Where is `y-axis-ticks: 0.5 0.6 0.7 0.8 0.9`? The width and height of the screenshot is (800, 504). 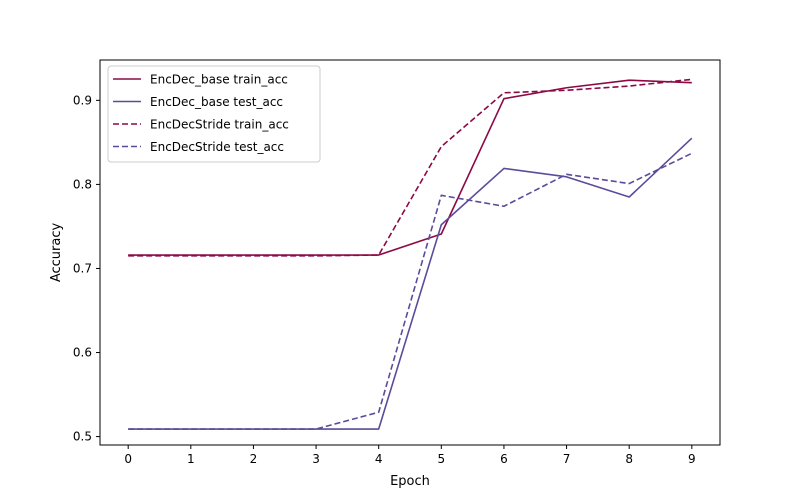 y-axis-ticks: 0.5 0.6 0.7 0.8 0.9 is located at coordinates (86, 268).